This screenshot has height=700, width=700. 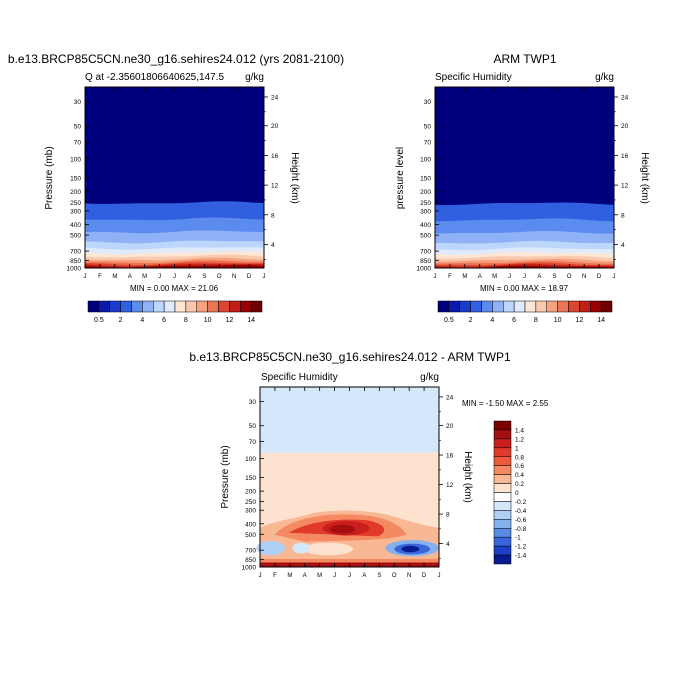 What do you see at coordinates (250, 478) in the screenshot?
I see `y-tick-label: 150` at bounding box center [250, 478].